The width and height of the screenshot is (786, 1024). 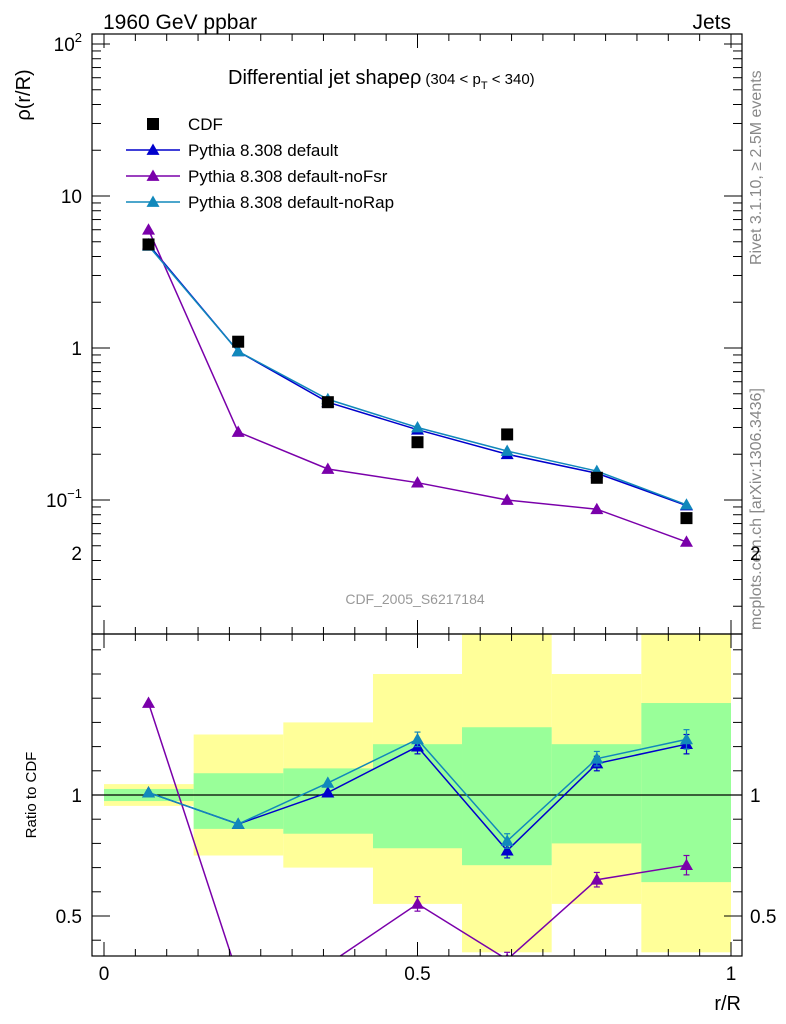 I want to click on chart-title-symbol: ρ, so click(x=415, y=78).